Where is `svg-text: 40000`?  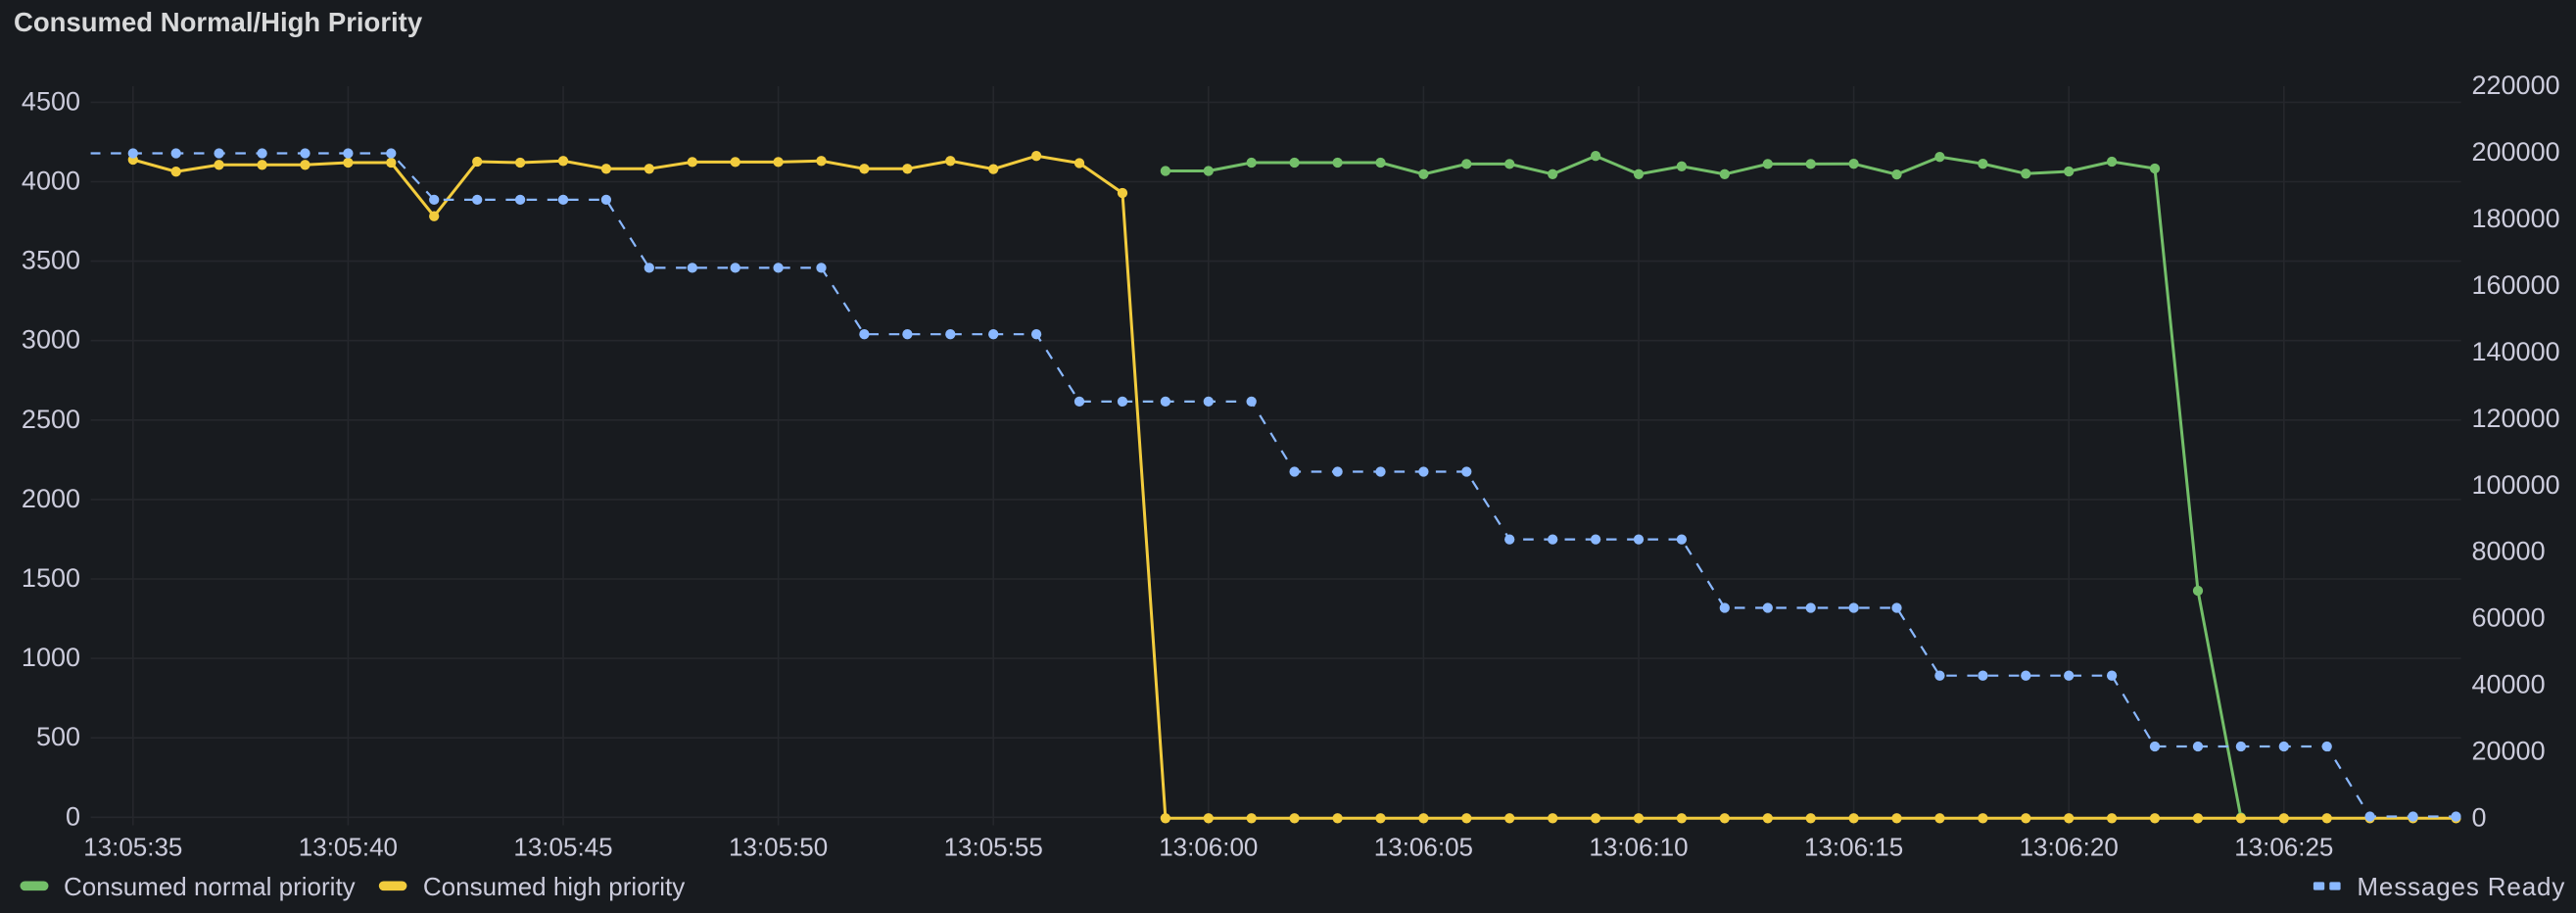 svg-text: 40000 is located at coordinates (2509, 684).